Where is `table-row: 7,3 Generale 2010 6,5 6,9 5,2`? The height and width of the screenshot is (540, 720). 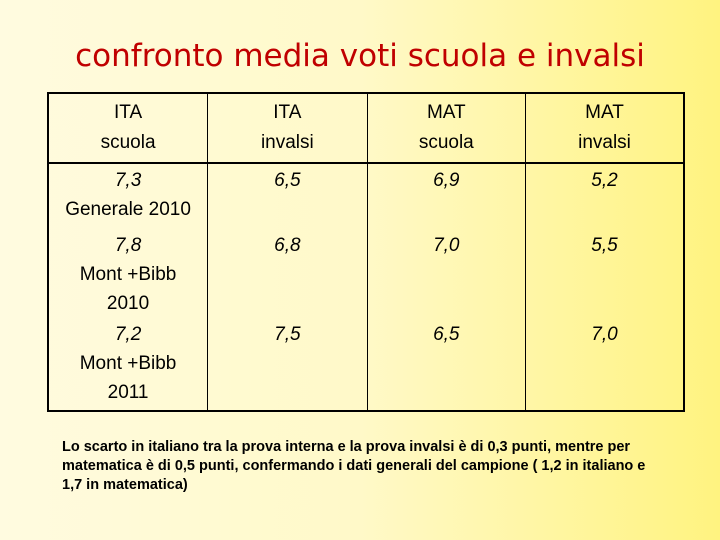
table-row: 7,3 Generale 2010 6,5 6,9 5,2 is located at coordinates (366, 196).